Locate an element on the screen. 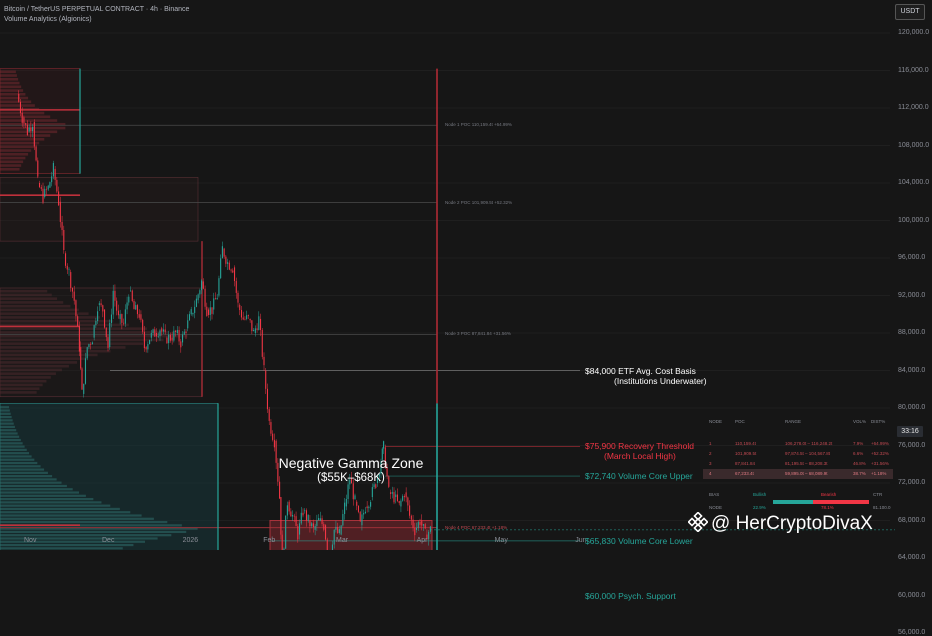 Image resolution: width=932 pixels, height=636 pixels. table-cell: 106,278.0t – 116,248.2t is located at coordinates (809, 443).